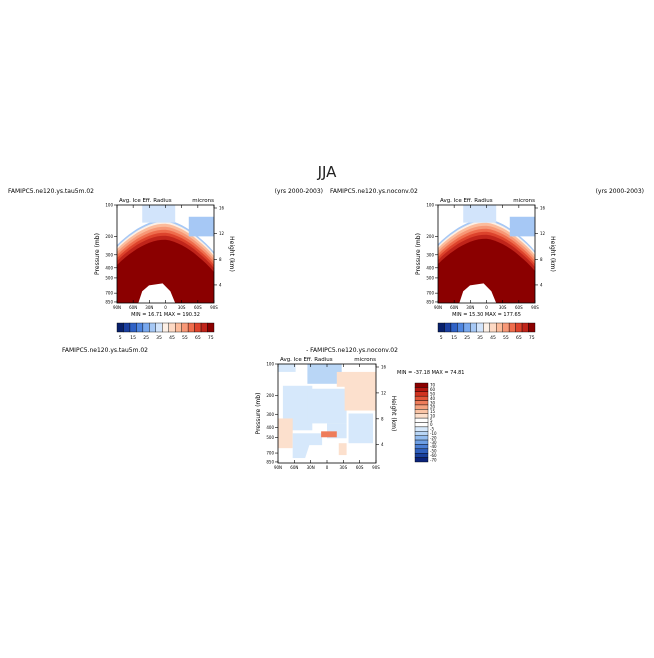 This screenshot has height=658, width=654. Describe the element at coordinates (431, 424) in the screenshot. I see `colorbar-label: 0` at that location.